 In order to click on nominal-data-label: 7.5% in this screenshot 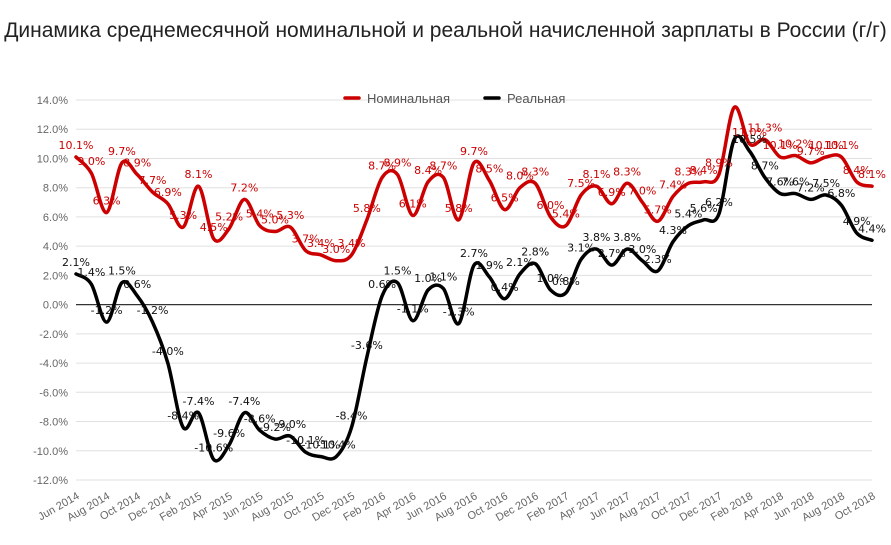, I will do `click(581, 183)`.